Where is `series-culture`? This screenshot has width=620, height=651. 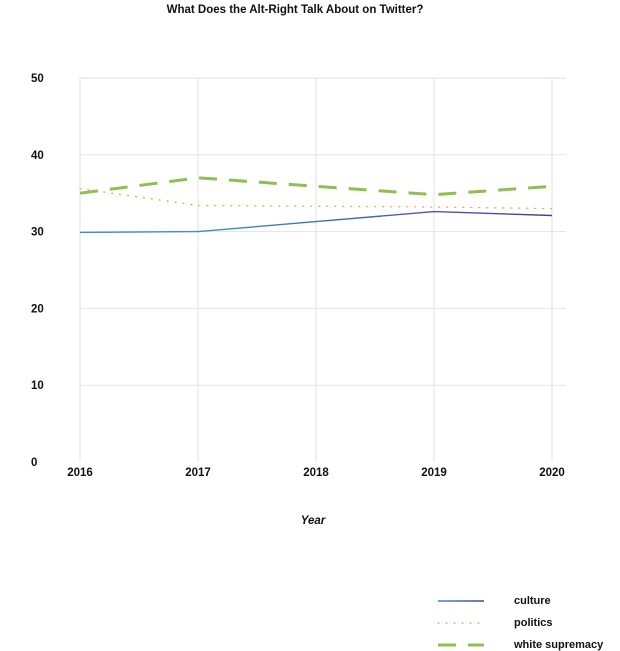 series-culture is located at coordinates (316, 222).